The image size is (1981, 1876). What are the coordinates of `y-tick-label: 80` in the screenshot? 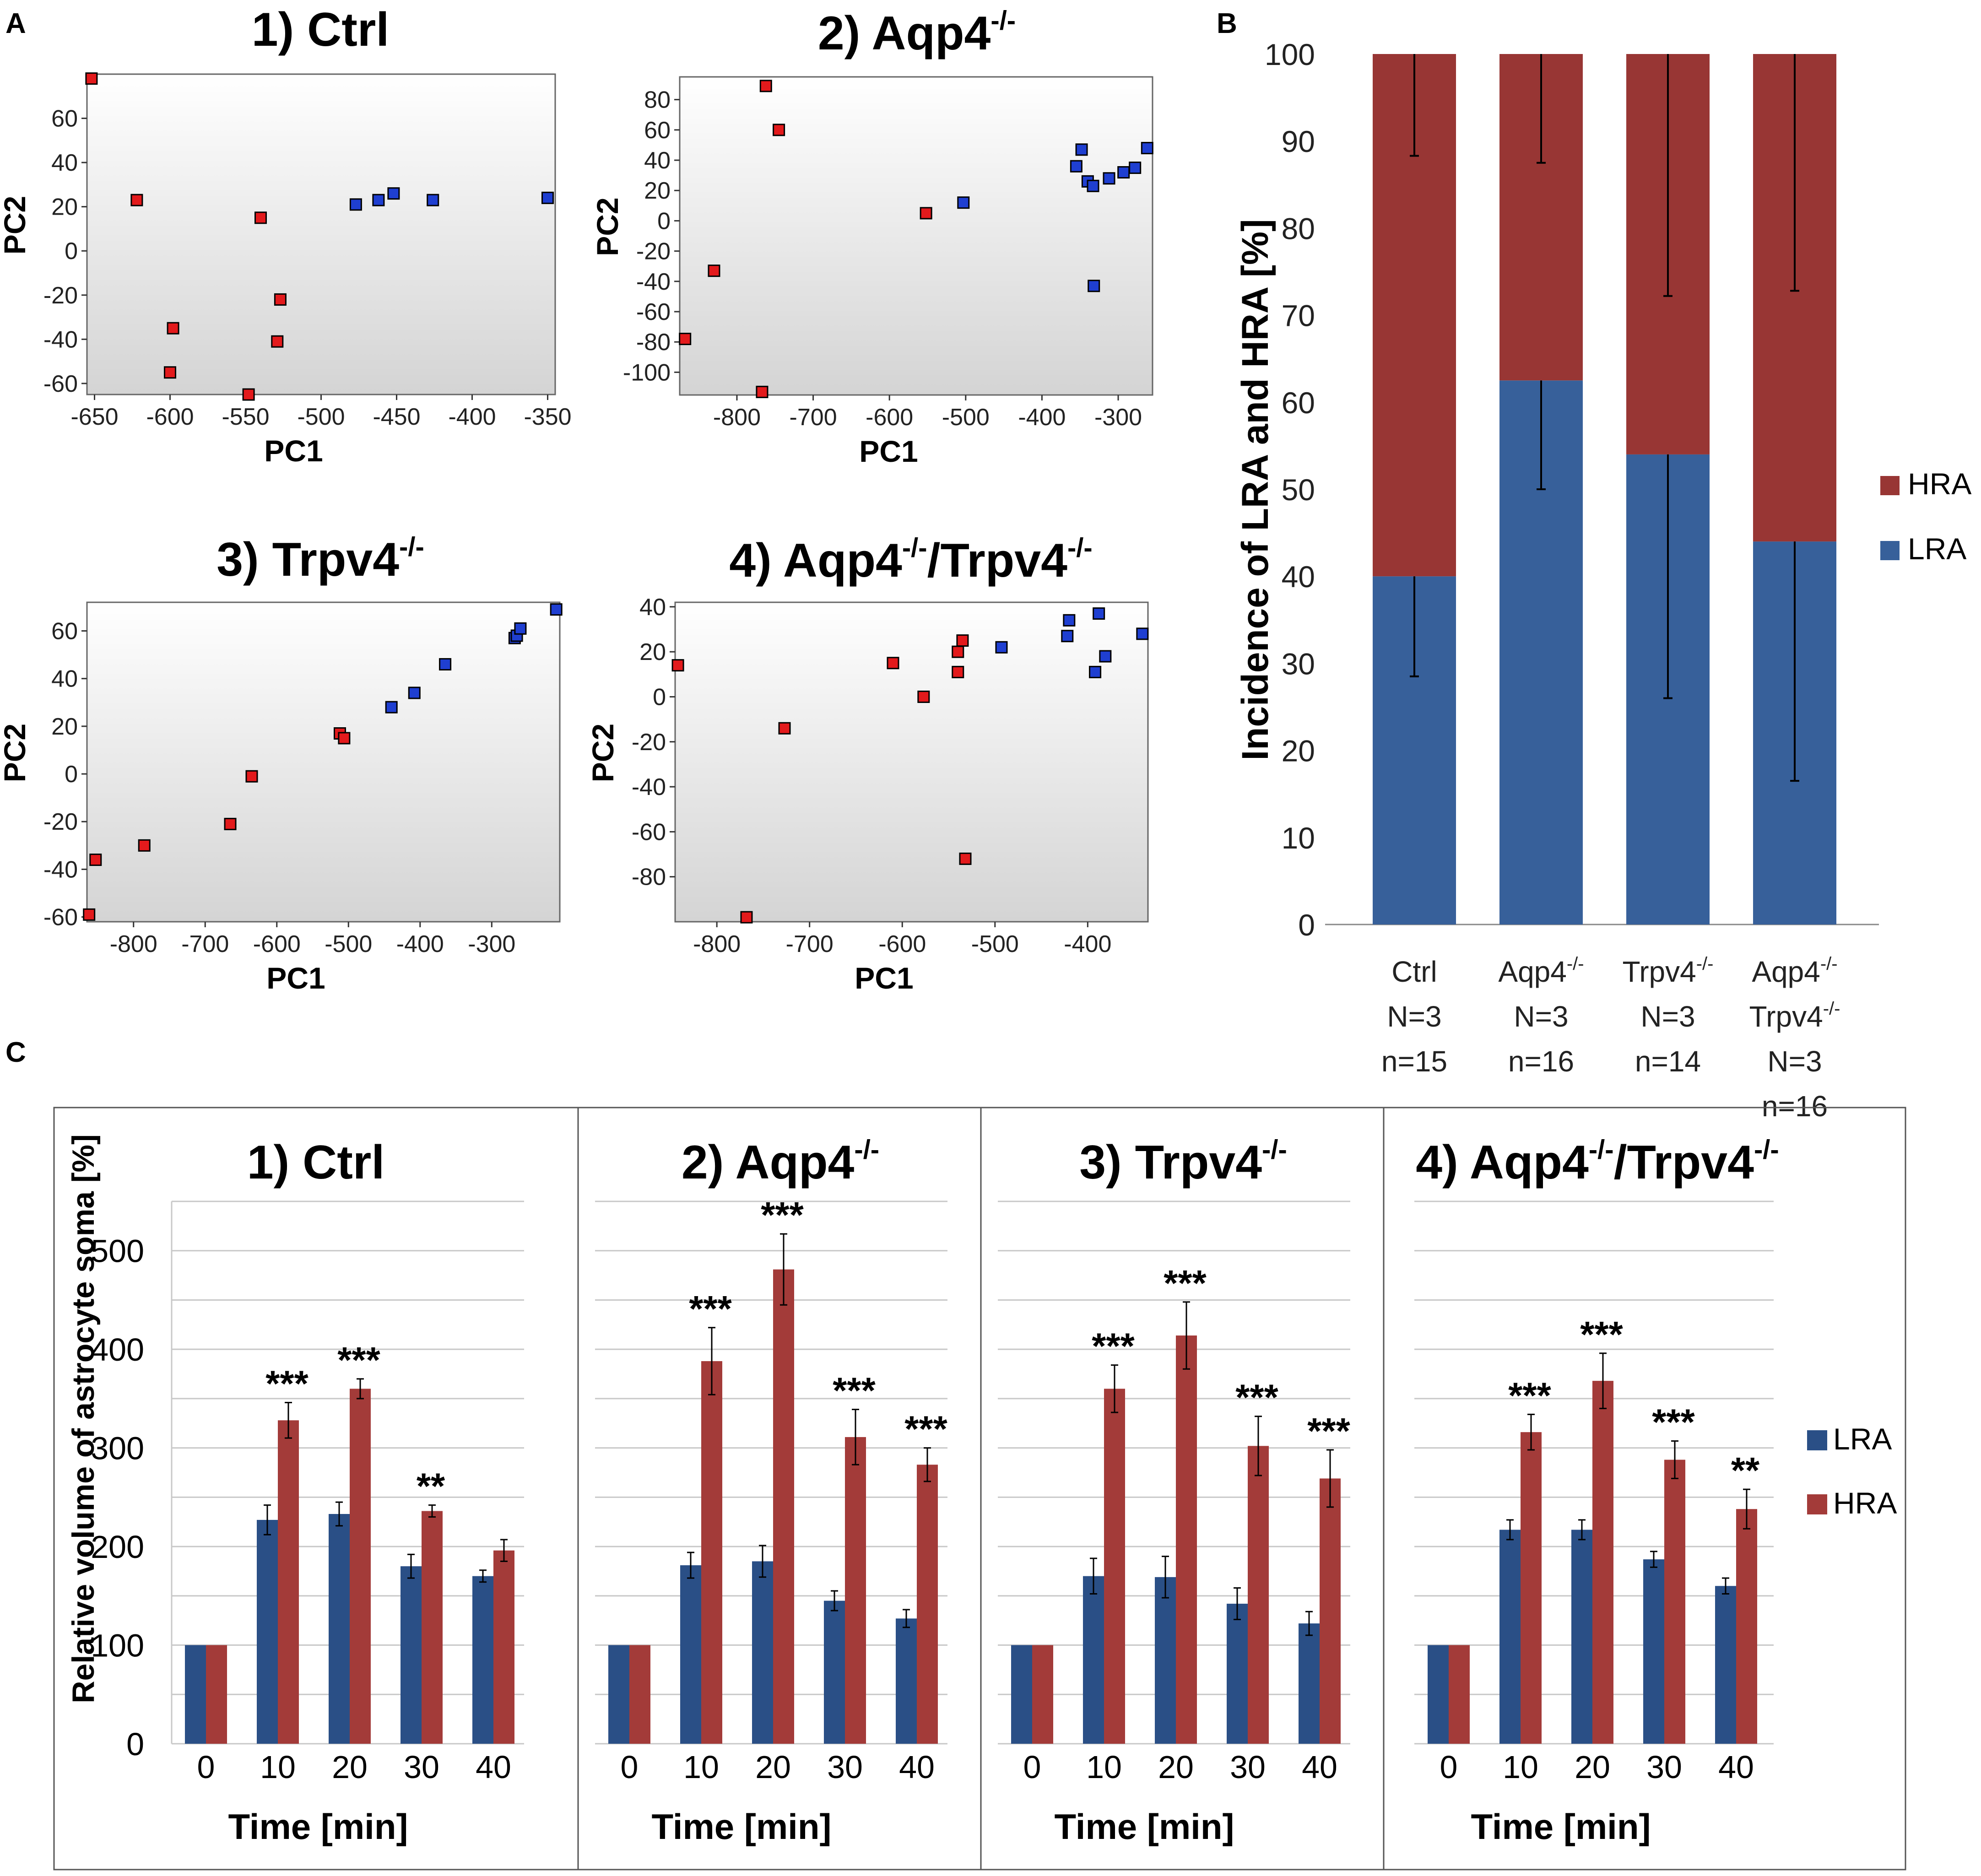 It's located at (657, 100).